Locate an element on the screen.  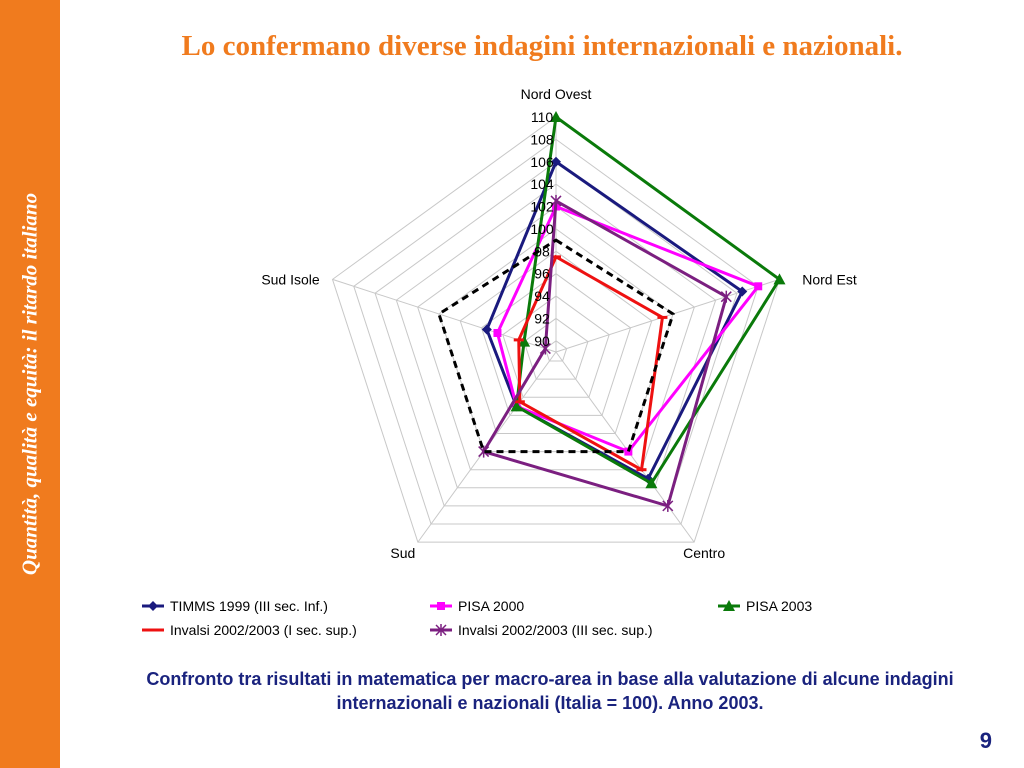
legend-label: Invalsi 2002/2003 (I sec. sup.) is located at coordinates (263, 630).